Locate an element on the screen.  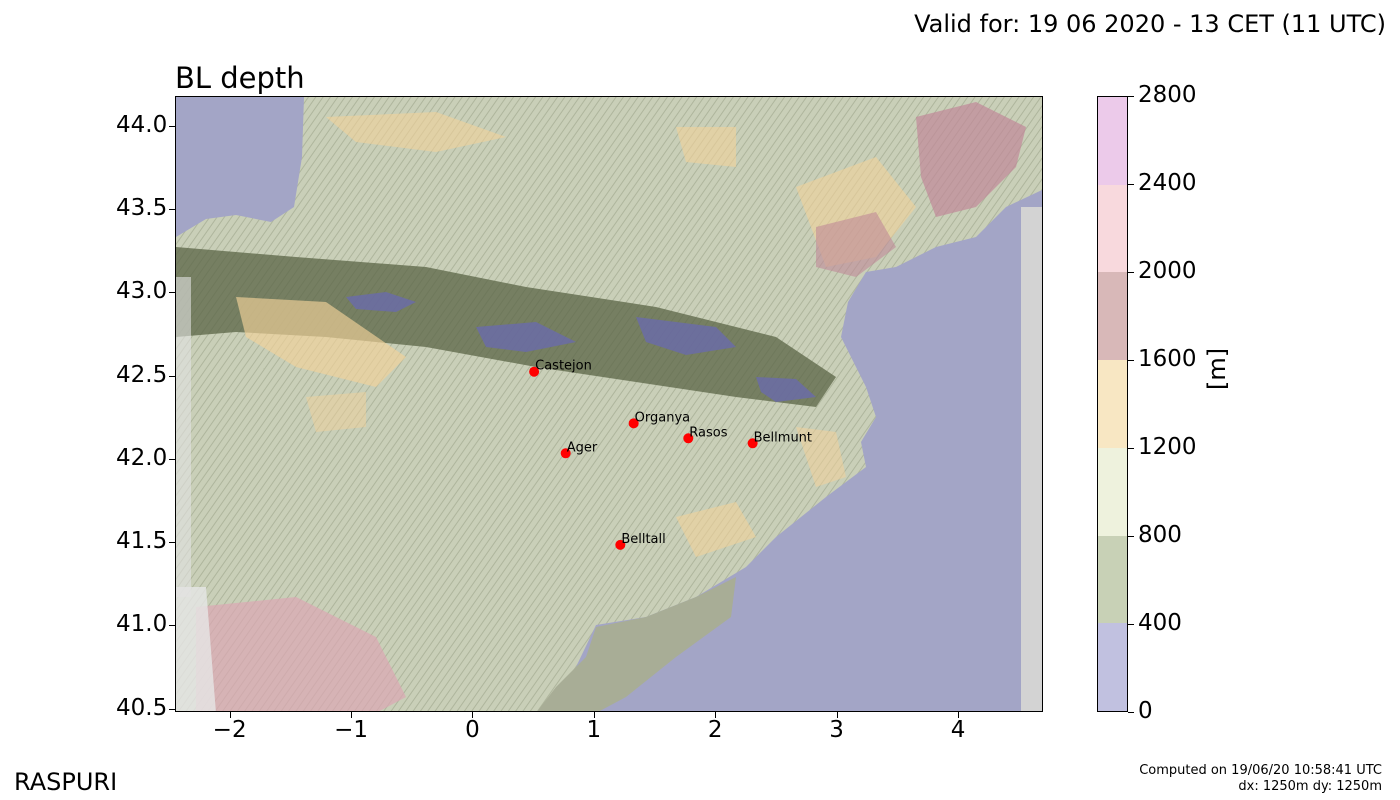
x-tick-label: 2 is located at coordinates (715, 730).